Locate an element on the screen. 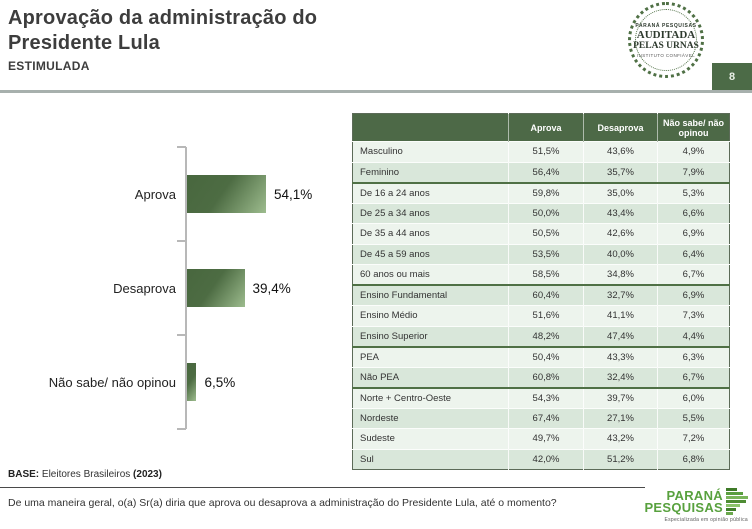  row-value: 4,4% is located at coordinates (693, 336).